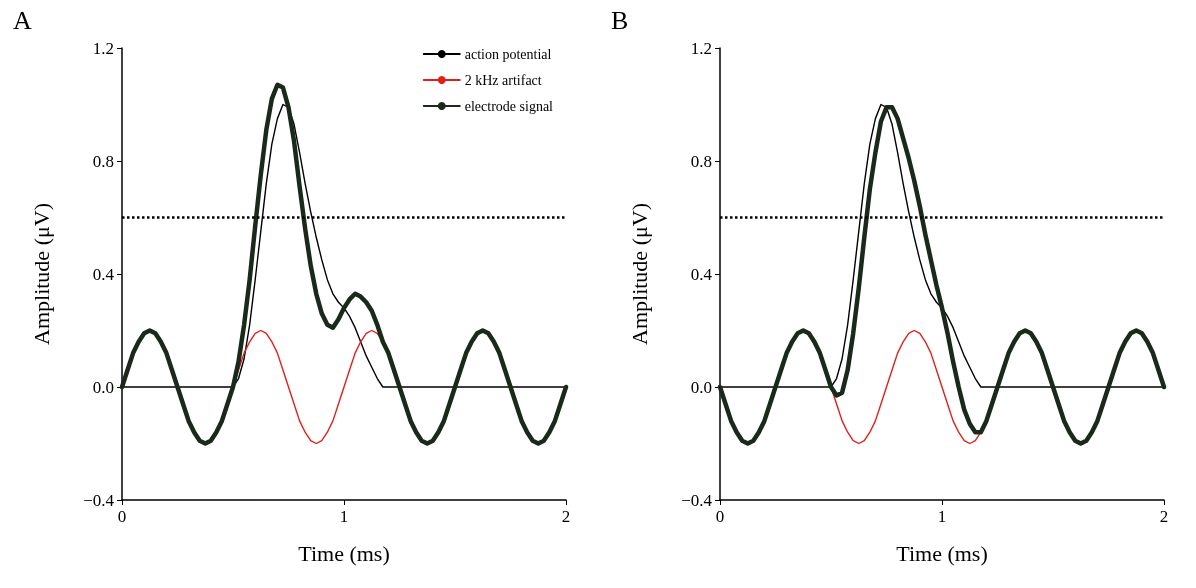 Image resolution: width=1196 pixels, height=588 pixels. I want to click on legend-label: 2 kHz artifact, so click(503, 80).